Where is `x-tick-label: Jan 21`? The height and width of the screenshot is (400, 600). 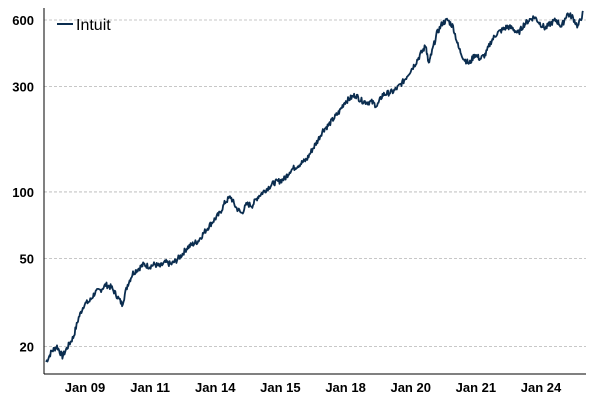 x-tick-label: Jan 21 is located at coordinates (476, 387).